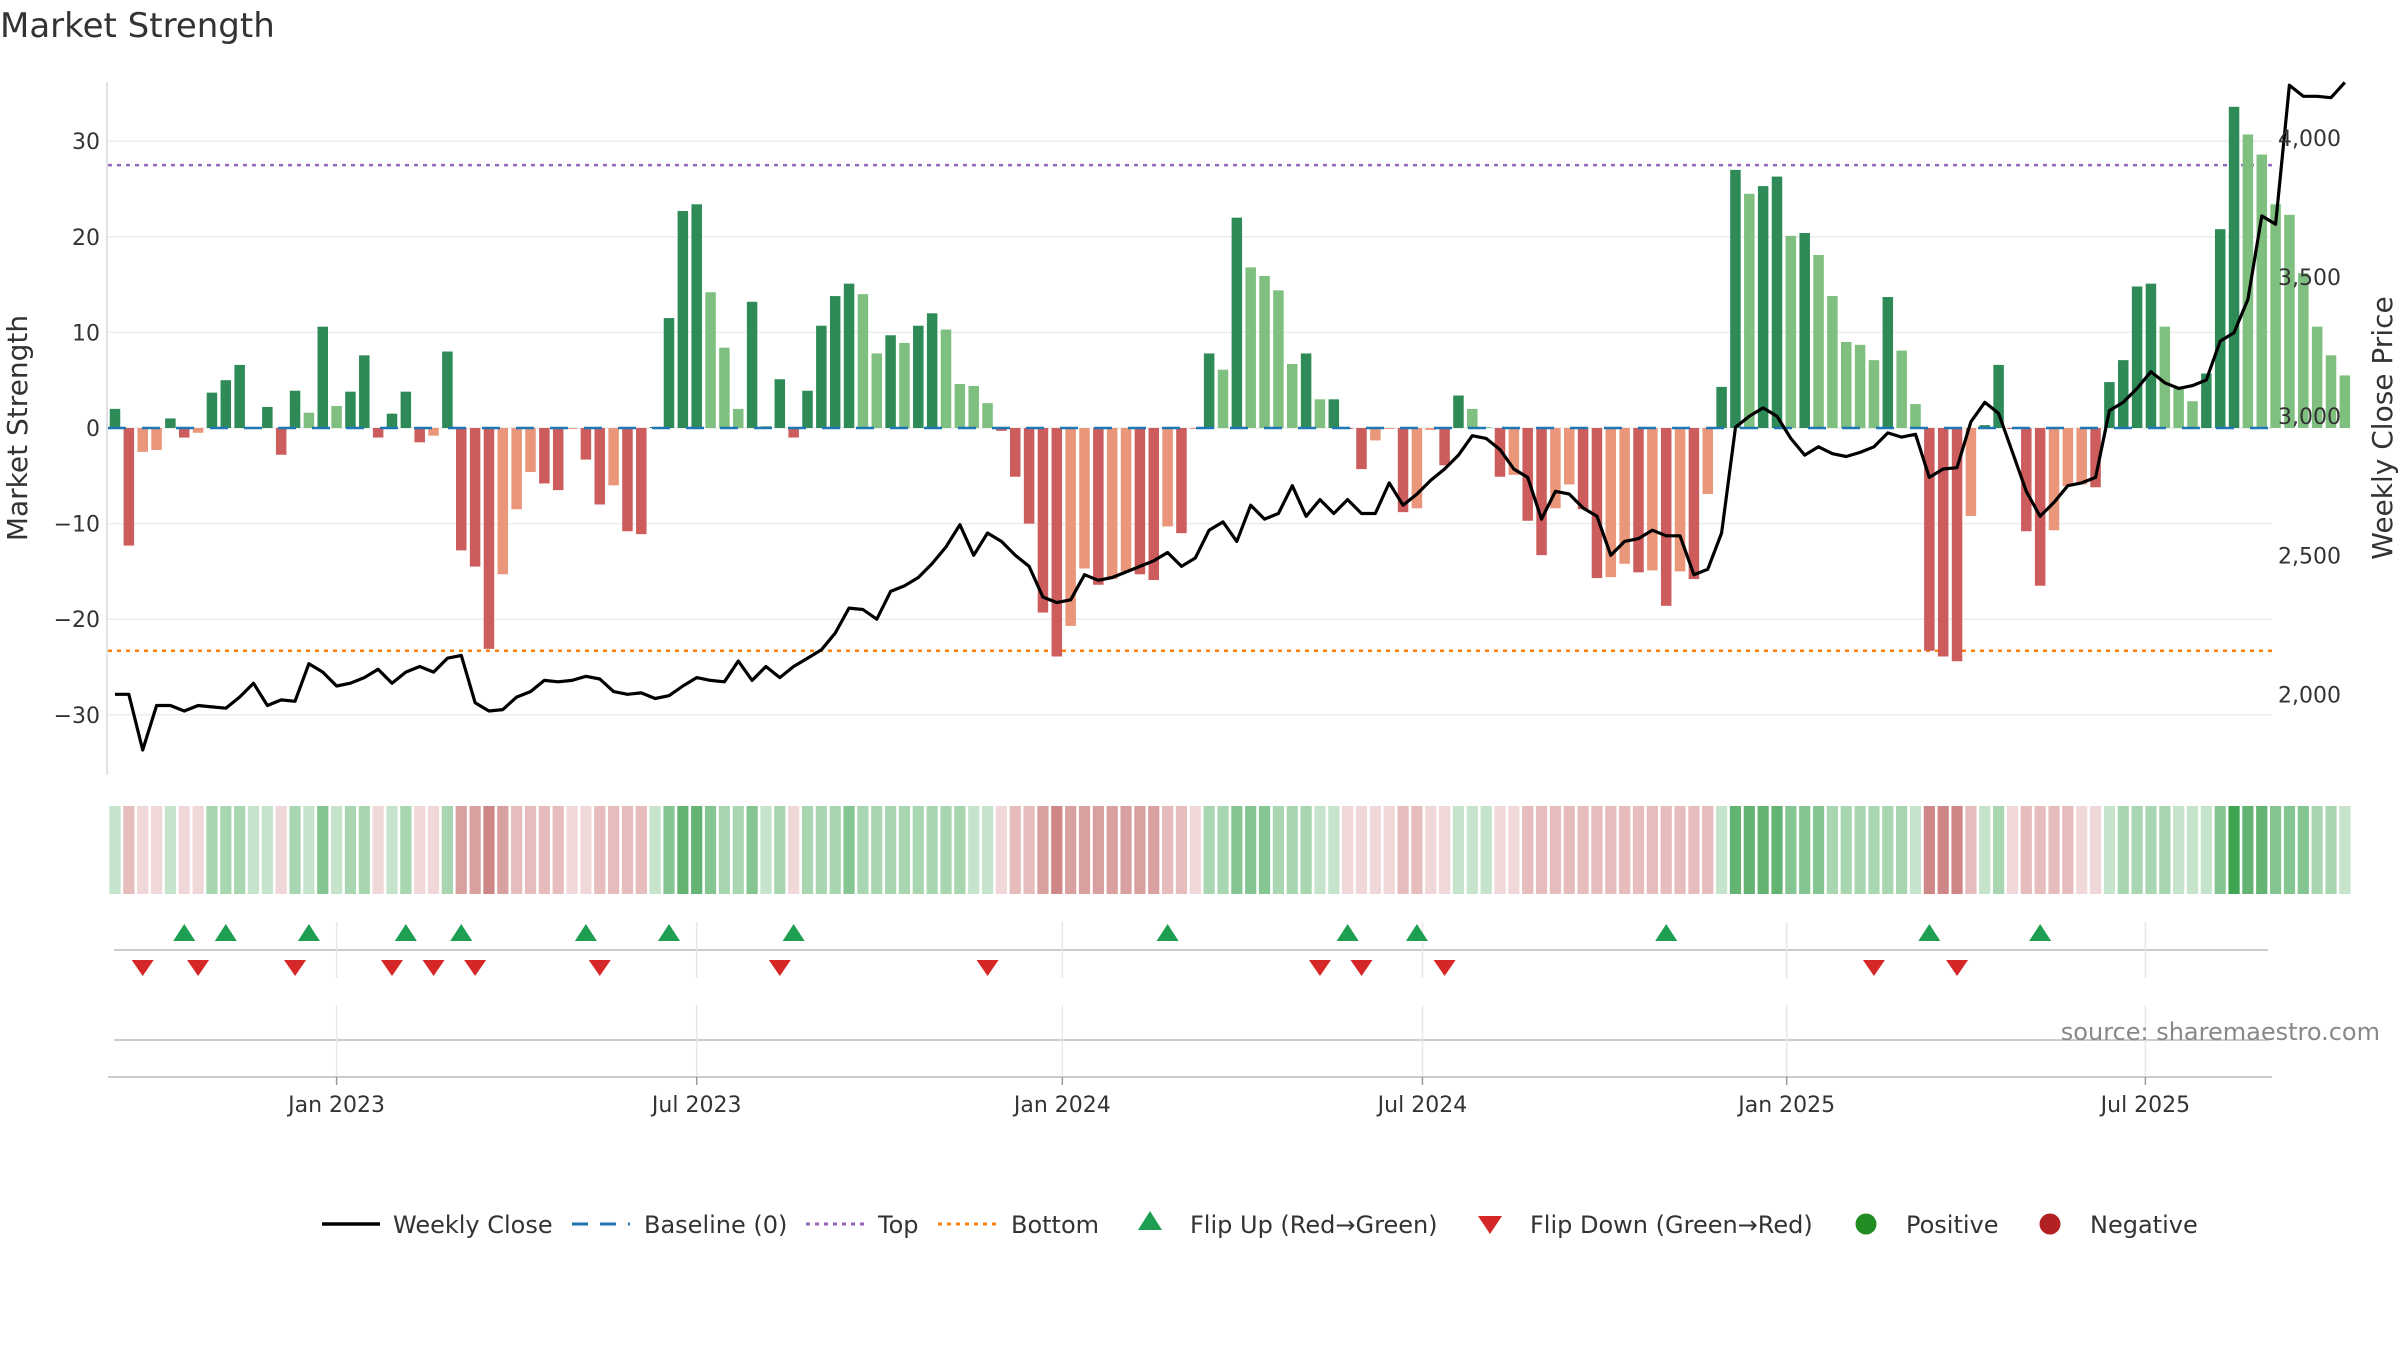 Image resolution: width=2400 pixels, height=1350 pixels. What do you see at coordinates (1422, 1105) in the screenshot?
I see `x-tick-label-3: Jul 2024` at bounding box center [1422, 1105].